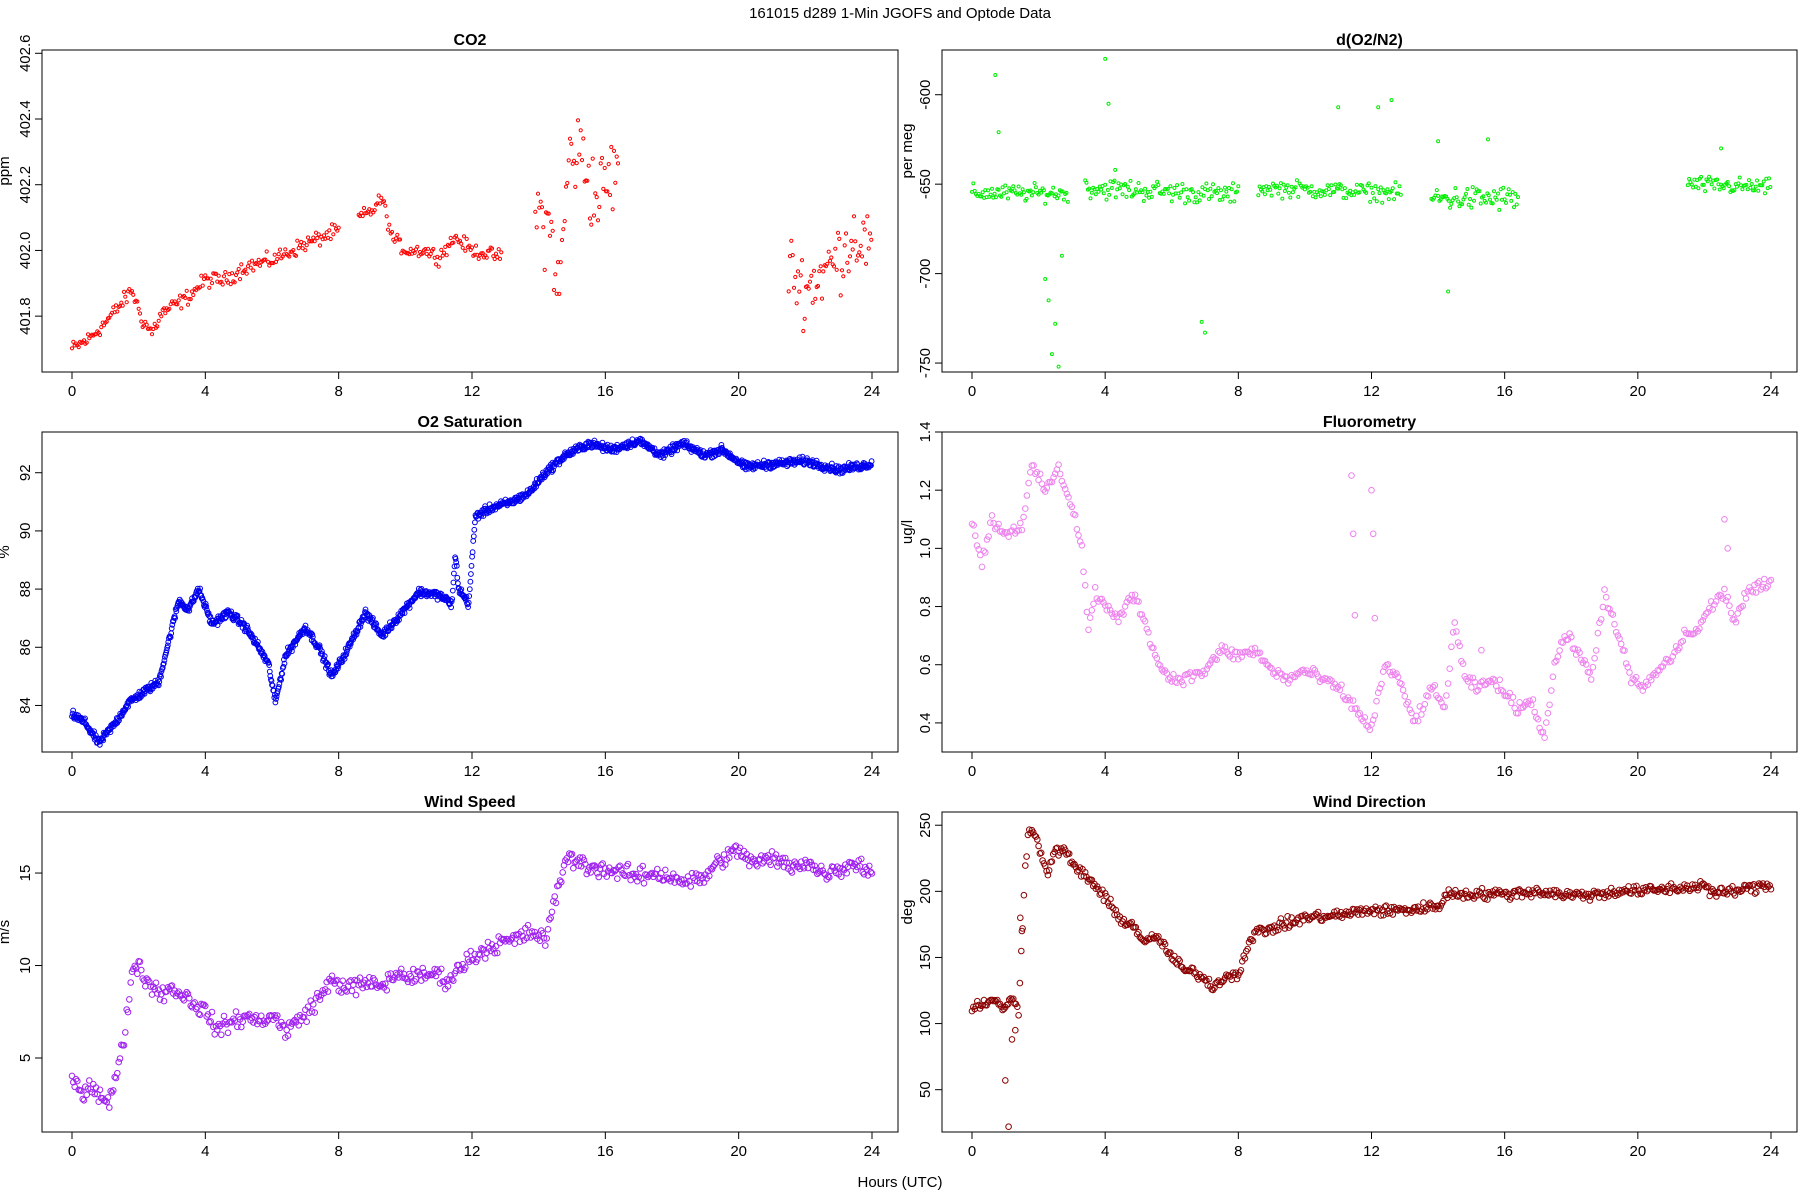 The image size is (1800, 1200). Describe the element at coordinates (972, 1151) in the screenshot. I see `x-tick-label: 0` at that location.